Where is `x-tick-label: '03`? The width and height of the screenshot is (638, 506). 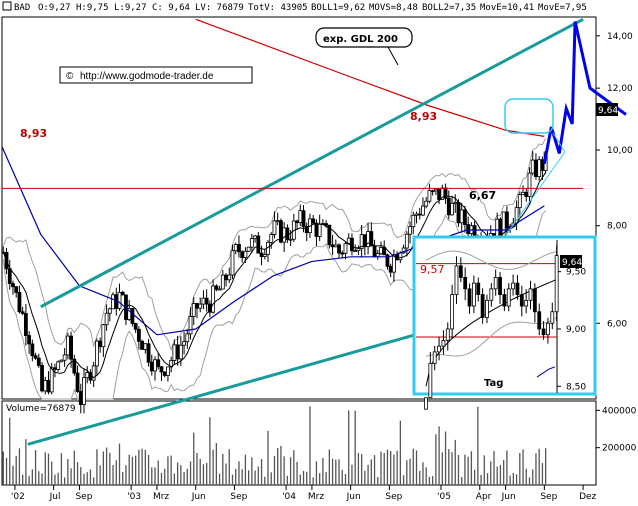 x-tick-label: '03 is located at coordinates (134, 497).